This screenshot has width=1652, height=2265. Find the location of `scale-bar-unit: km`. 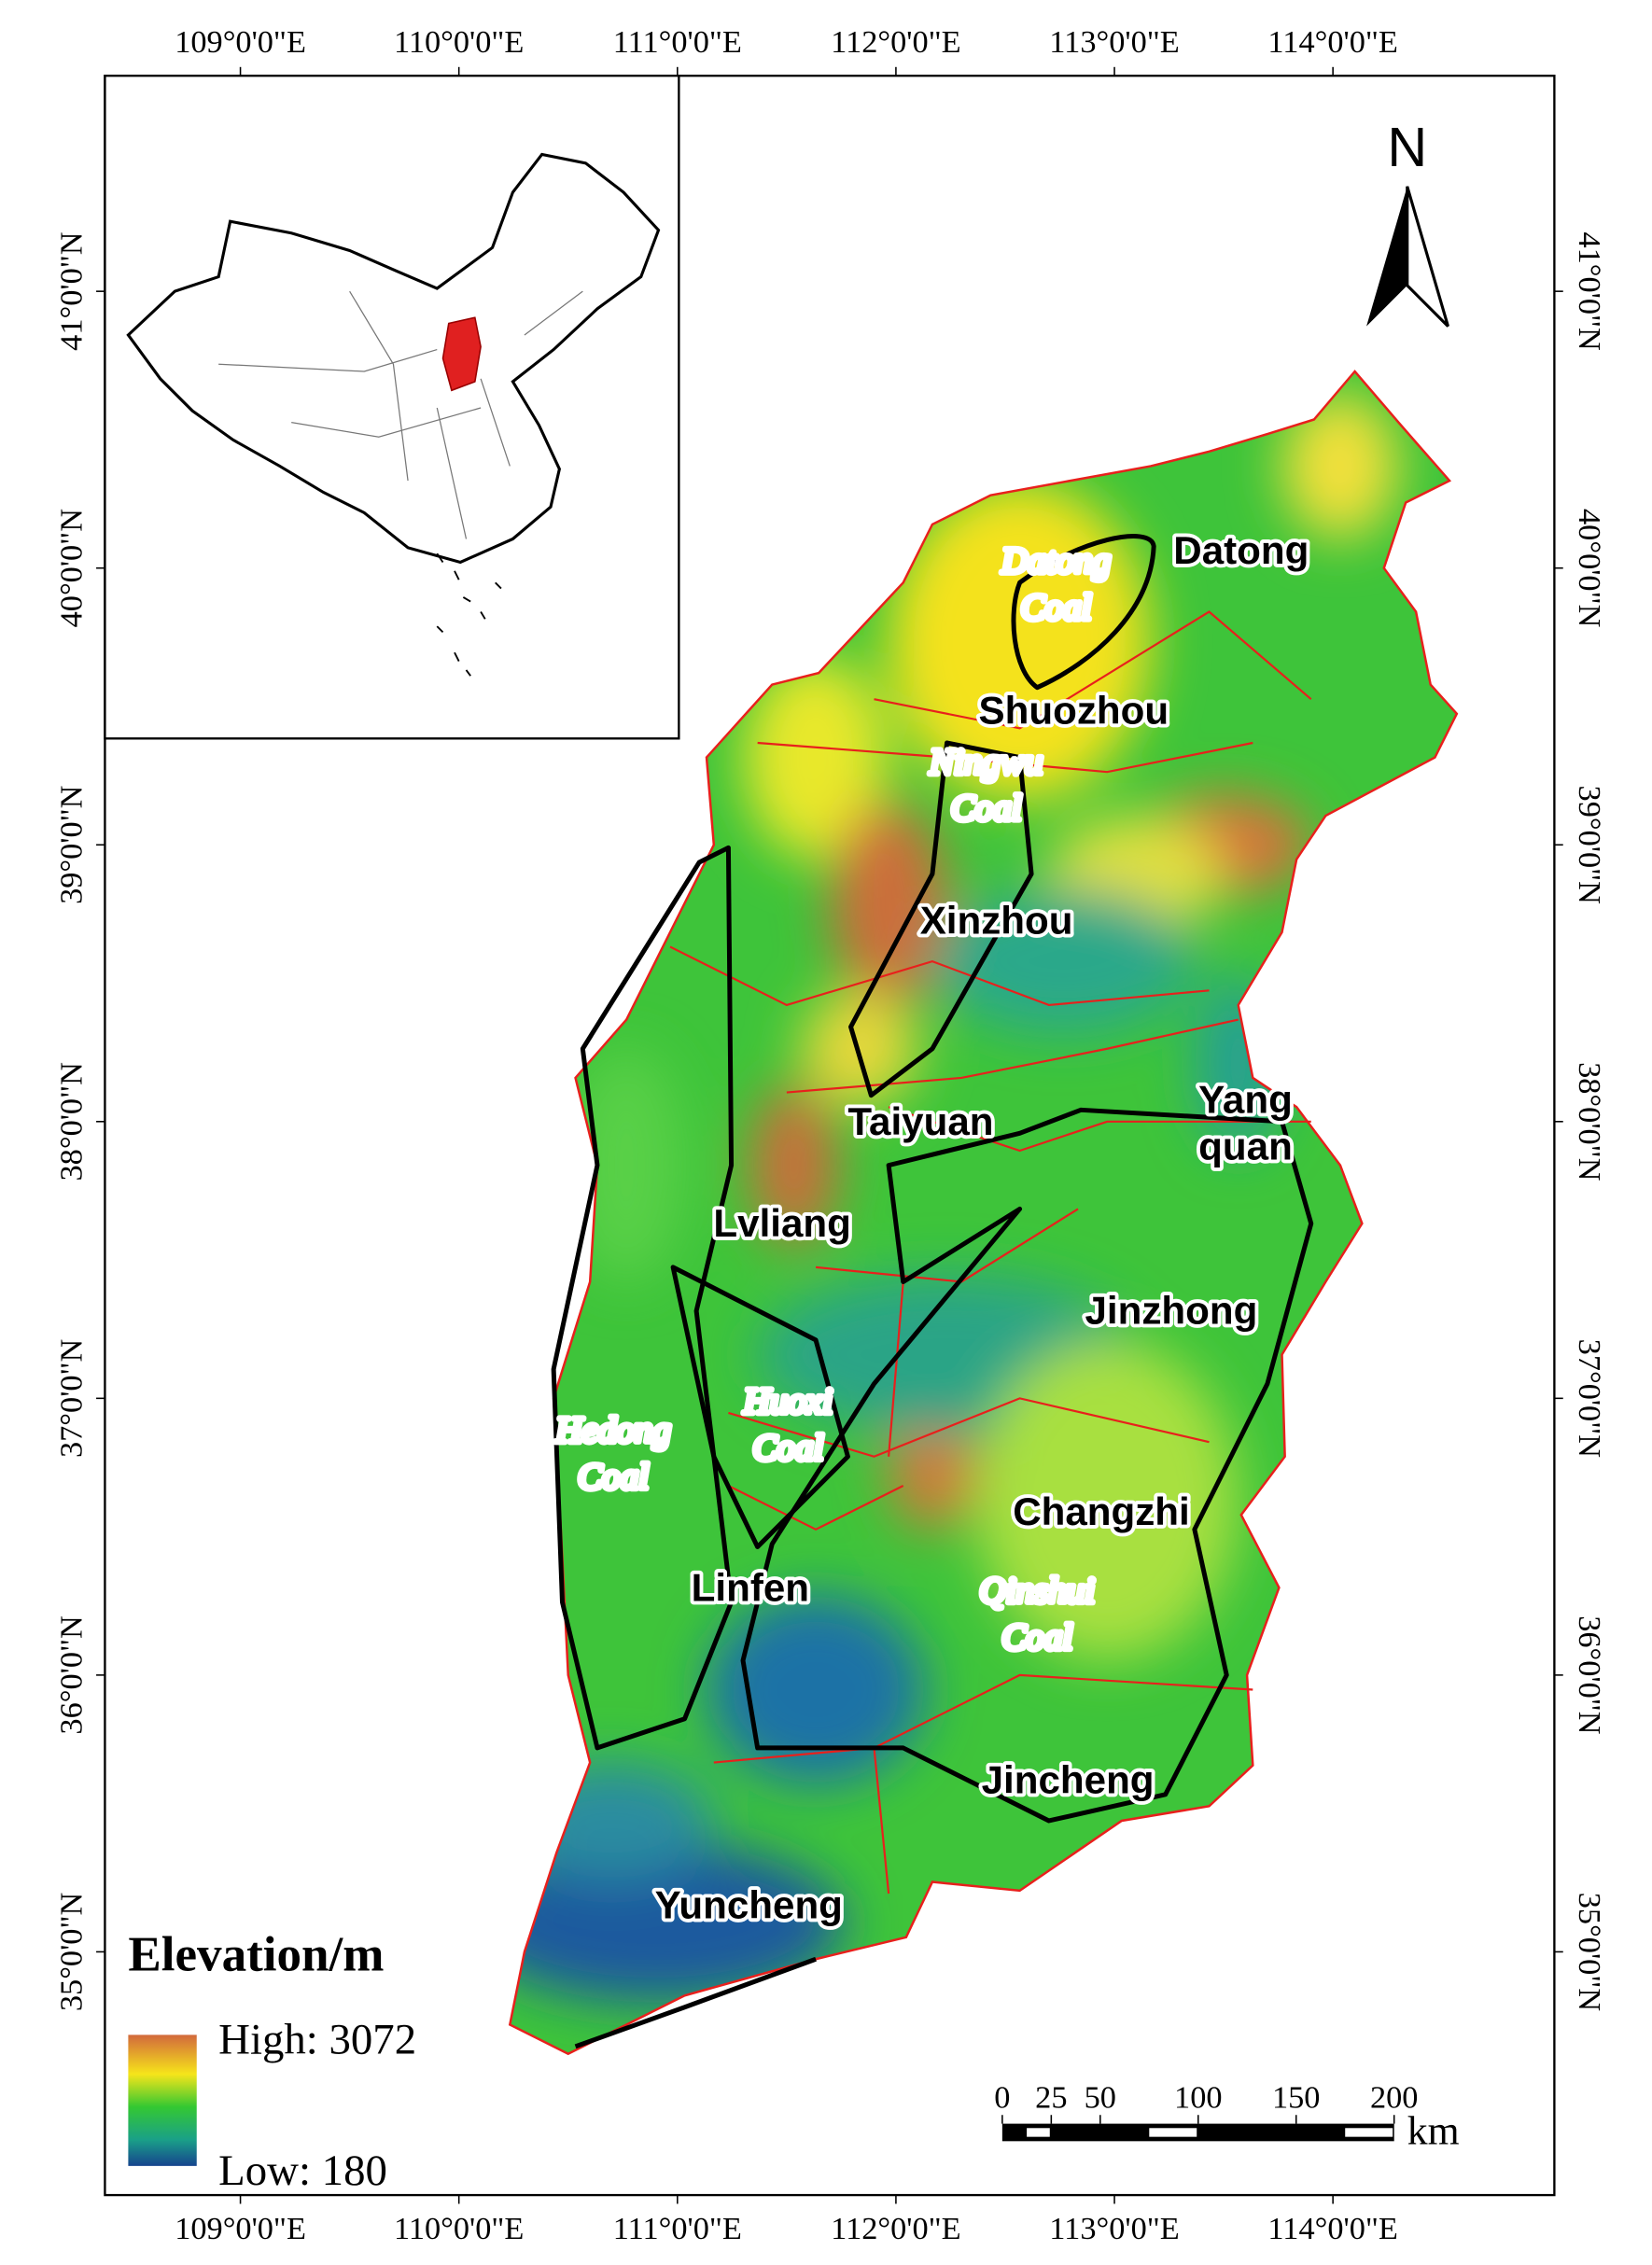

scale-bar-unit: km is located at coordinates (1433, 2131).